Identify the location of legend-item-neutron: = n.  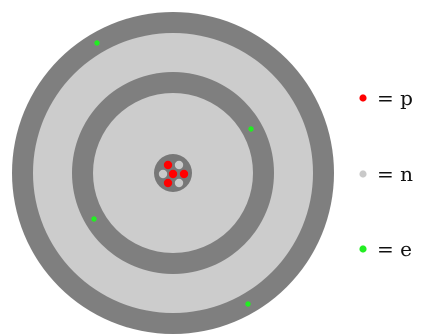
(386, 174).